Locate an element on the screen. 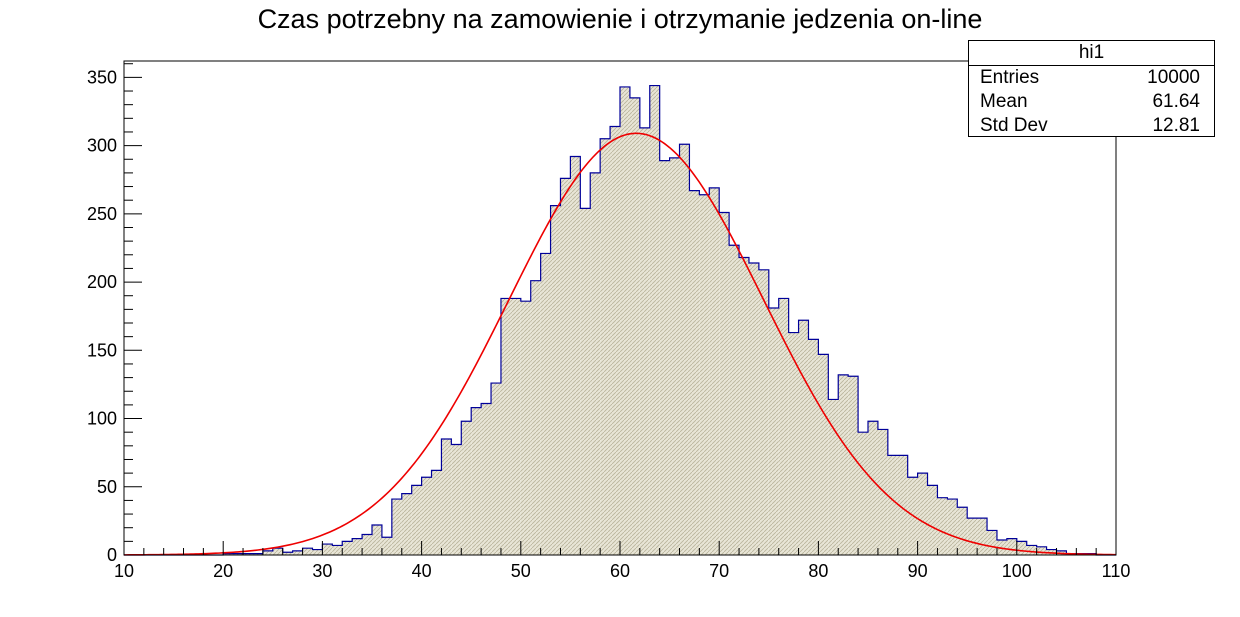 Image resolution: width=1240 pixels, height=617 pixels. stats-row-std-dev: Std Dev 12.81 is located at coordinates (1091, 126).